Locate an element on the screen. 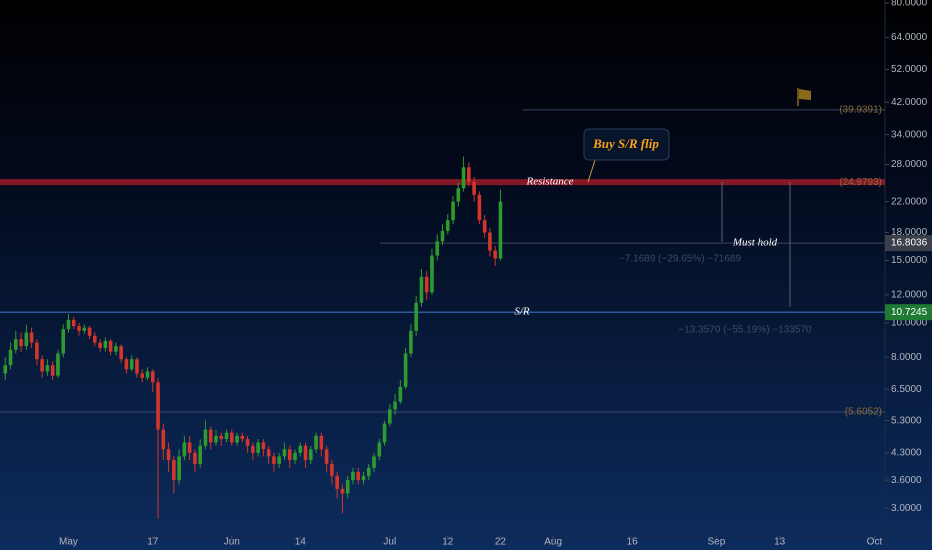 The width and height of the screenshot is (932, 550). y-tick-label: 42.0000 is located at coordinates (909, 102).